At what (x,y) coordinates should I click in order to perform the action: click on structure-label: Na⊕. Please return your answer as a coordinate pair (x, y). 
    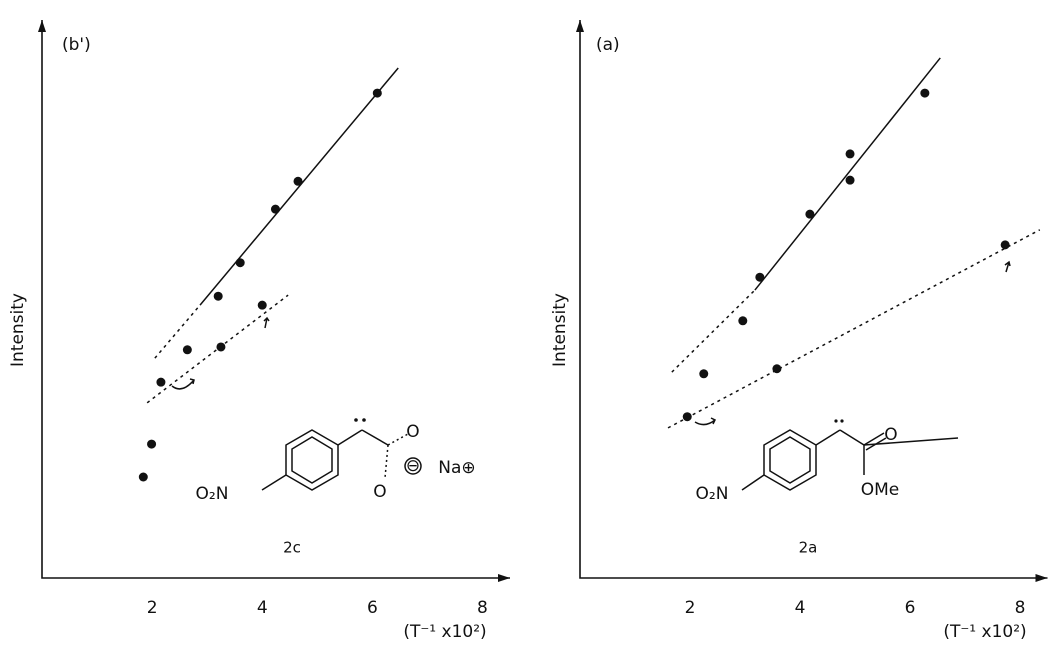
    Looking at the image, I should click on (456, 468).